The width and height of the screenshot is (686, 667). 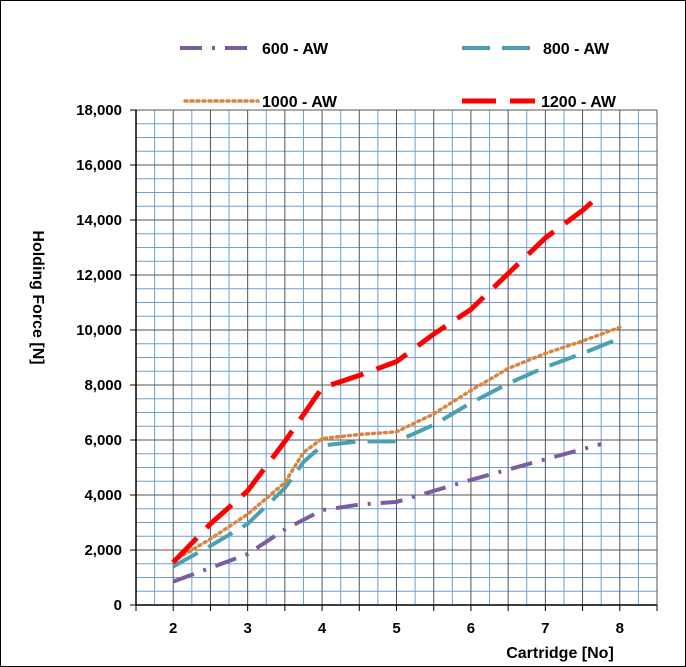 What do you see at coordinates (37, 297) in the screenshot?
I see `y-axis-title: Holding Force [N]` at bounding box center [37, 297].